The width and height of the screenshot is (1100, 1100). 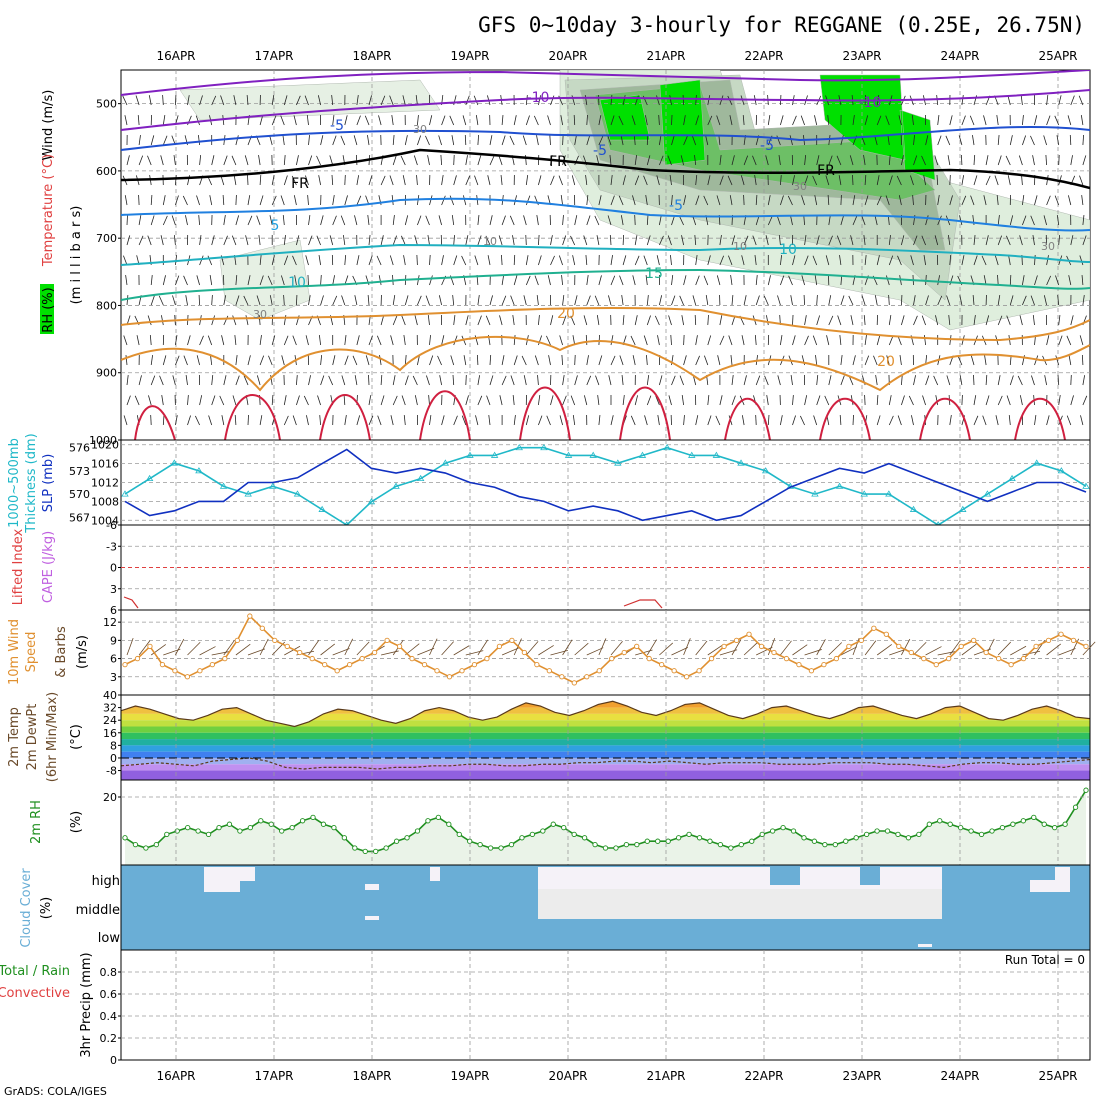 I want to click on cloud-level-label: high, so click(x=106, y=881).